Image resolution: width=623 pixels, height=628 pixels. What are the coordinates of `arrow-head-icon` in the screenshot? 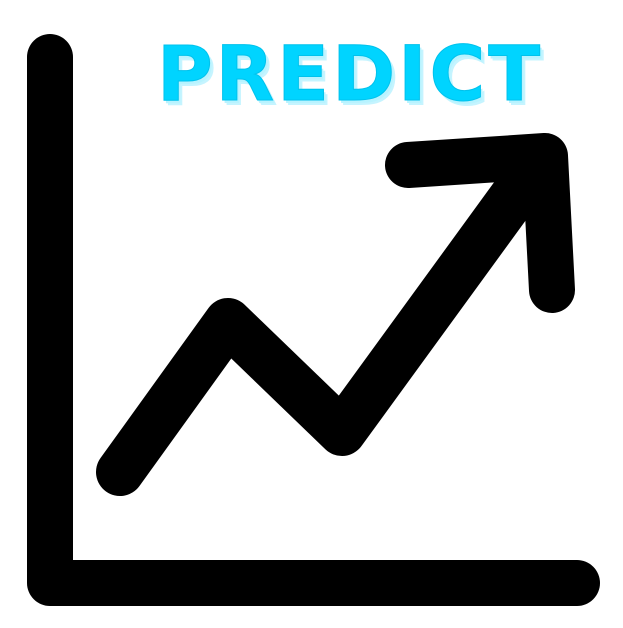 It's located at (480, 223).